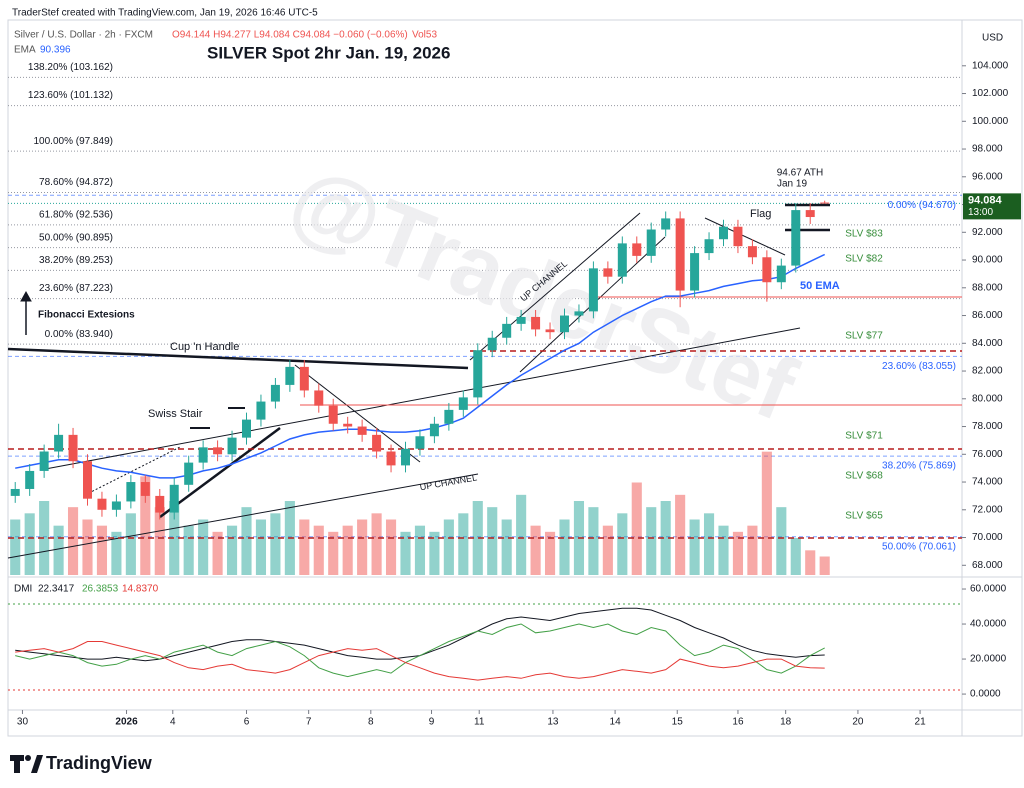 This screenshot has height=788, width=1024. I want to click on ema-value: 90.396, so click(55, 50).